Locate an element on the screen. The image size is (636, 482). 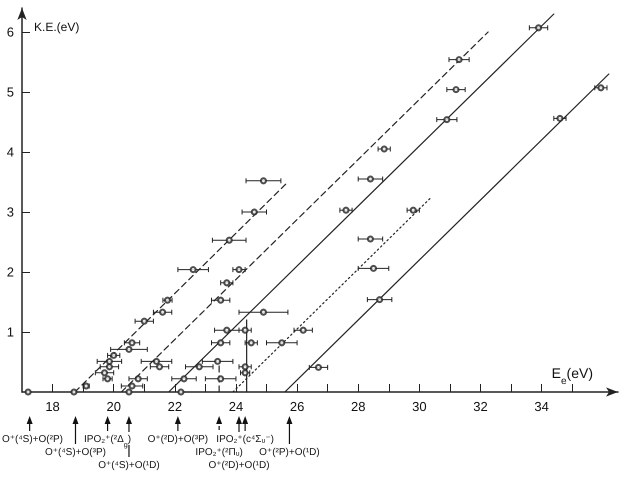
ref-line-label: IPO₂⁺(²Πᵤ) is located at coordinates (219, 452).